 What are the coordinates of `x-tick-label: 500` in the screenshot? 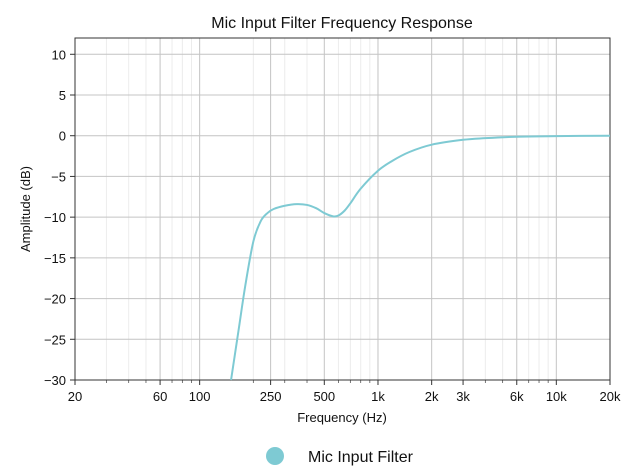 It's located at (324, 396).